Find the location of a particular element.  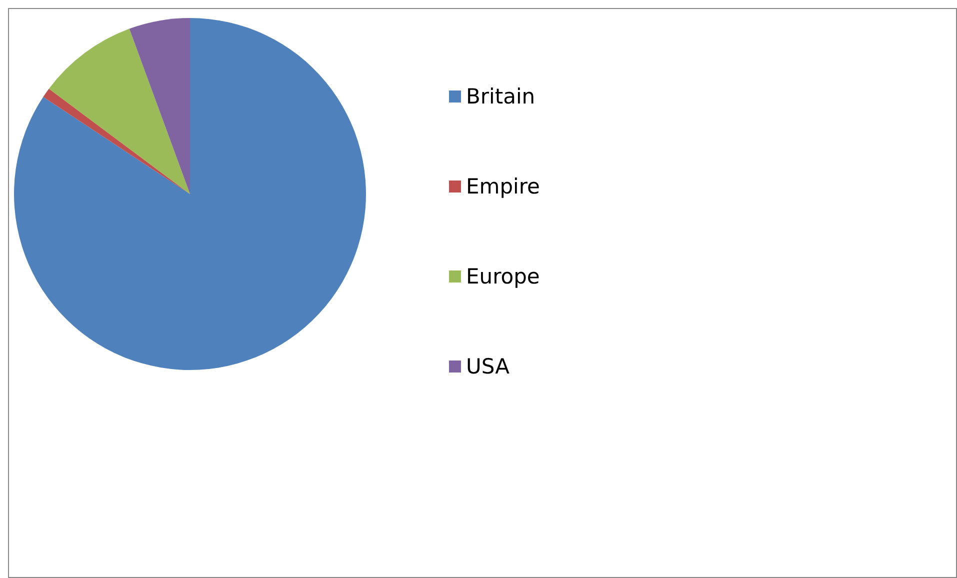

legend-label: Empire is located at coordinates (503, 186).